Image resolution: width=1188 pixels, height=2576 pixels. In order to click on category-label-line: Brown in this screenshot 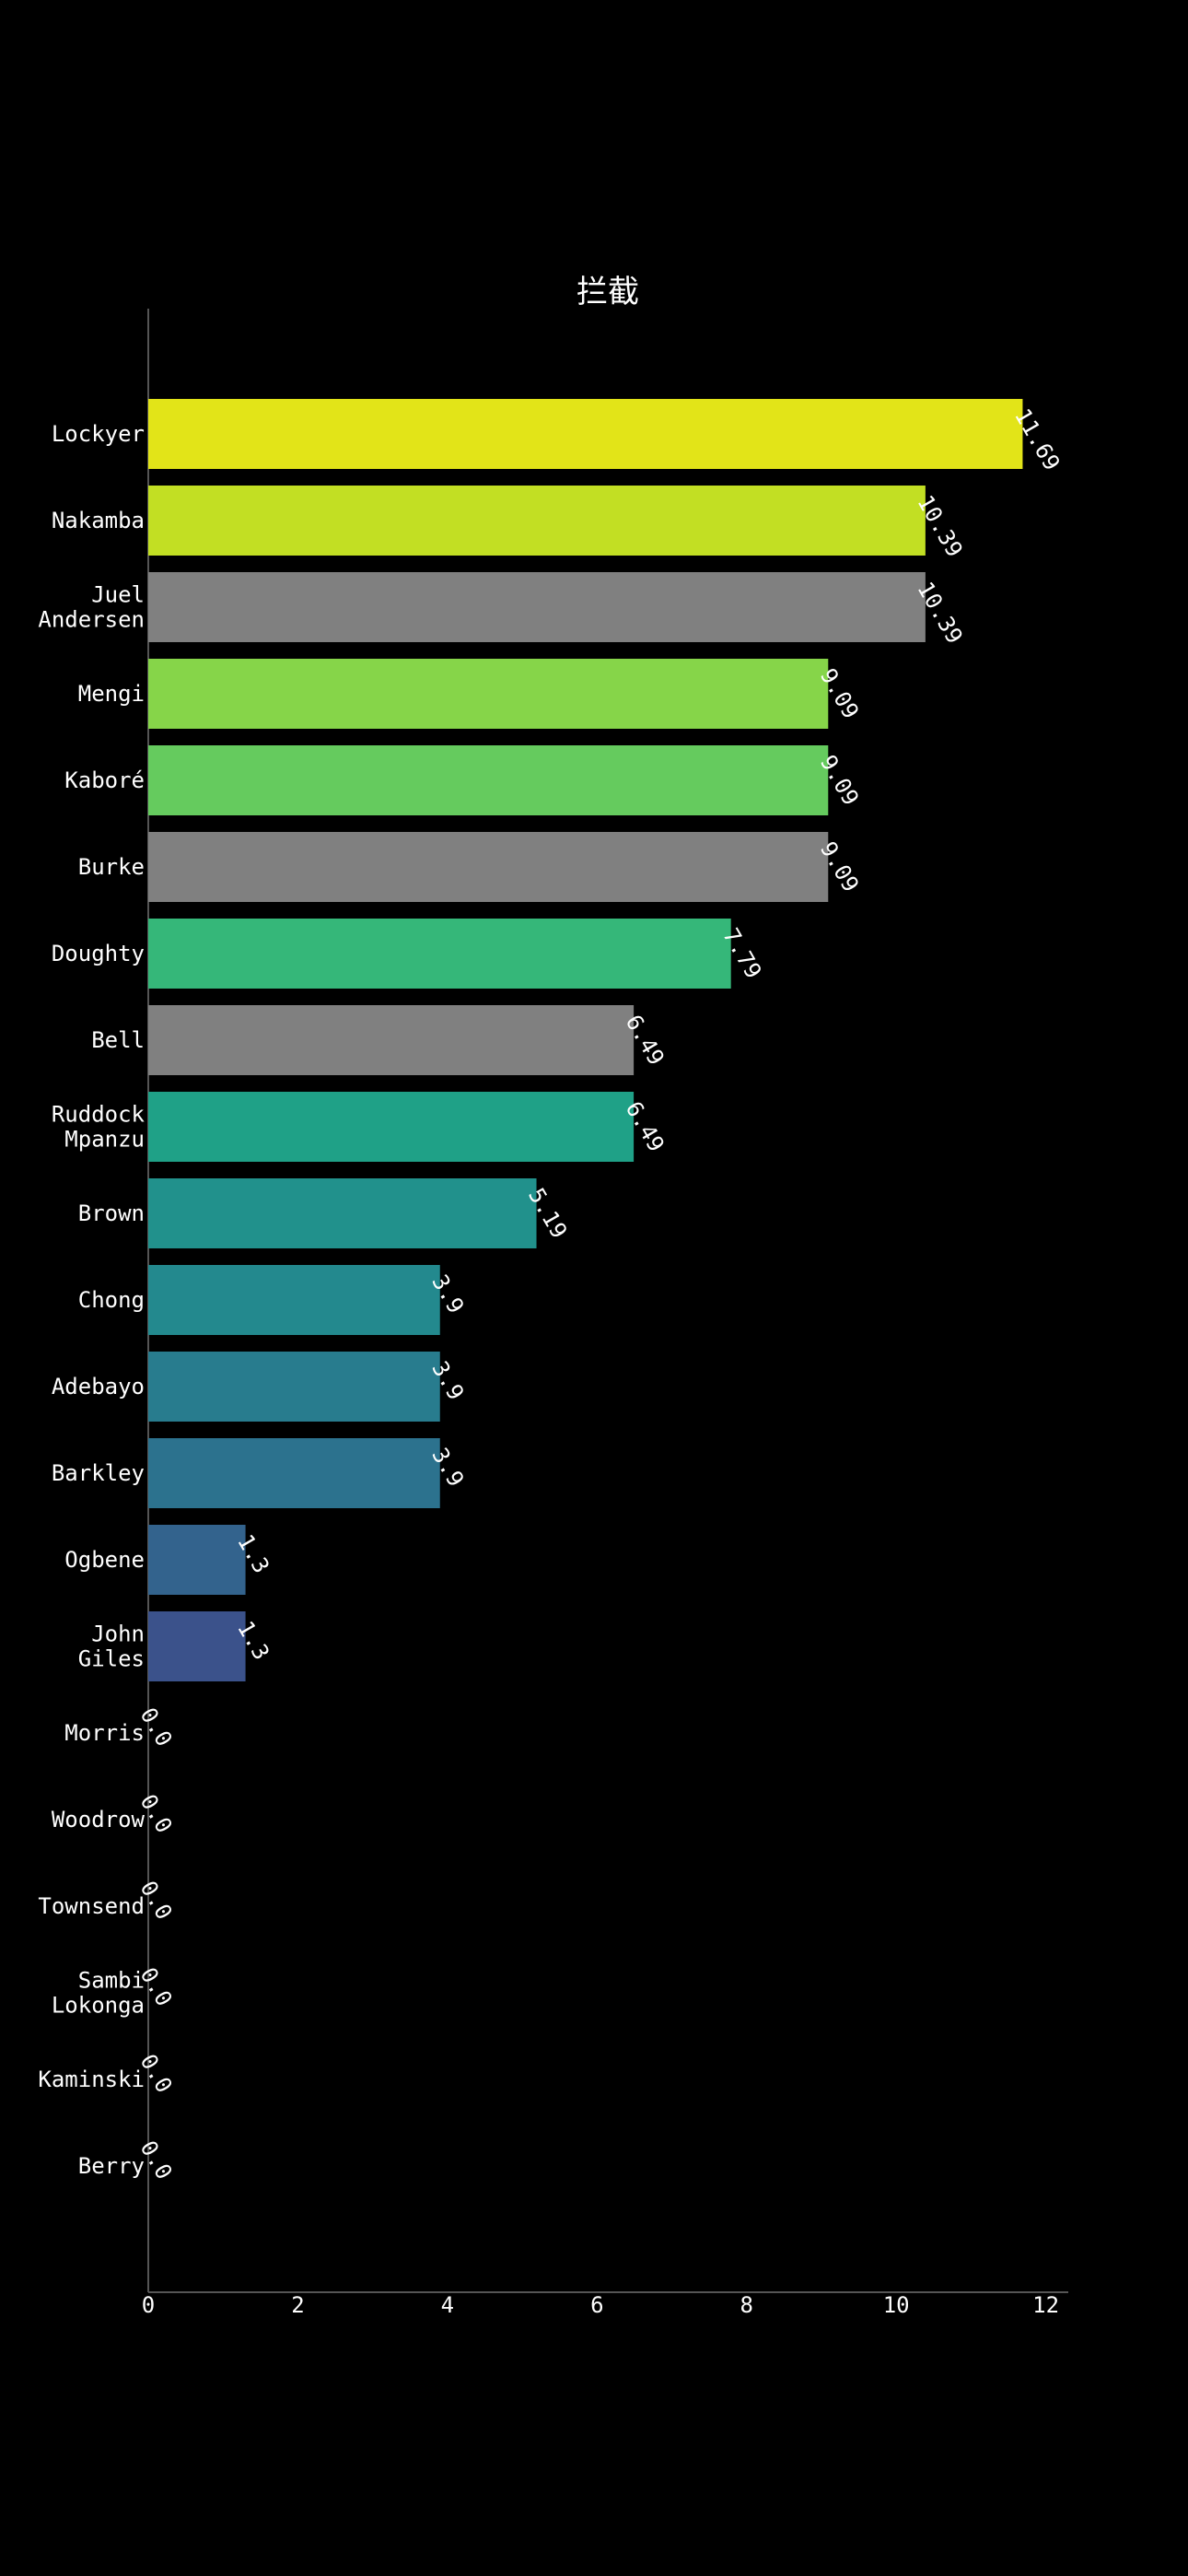, I will do `click(111, 1213)`.